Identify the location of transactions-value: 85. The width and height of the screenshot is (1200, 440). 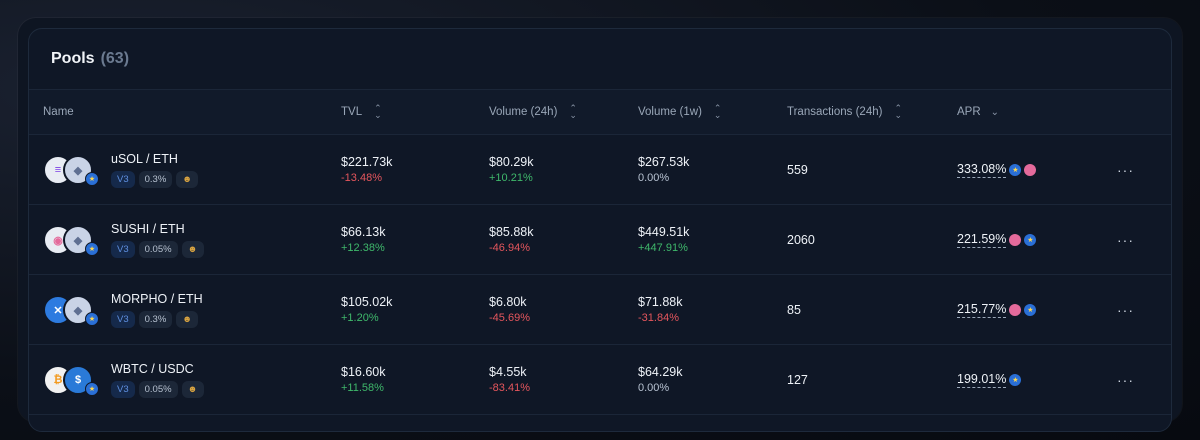
(794, 309).